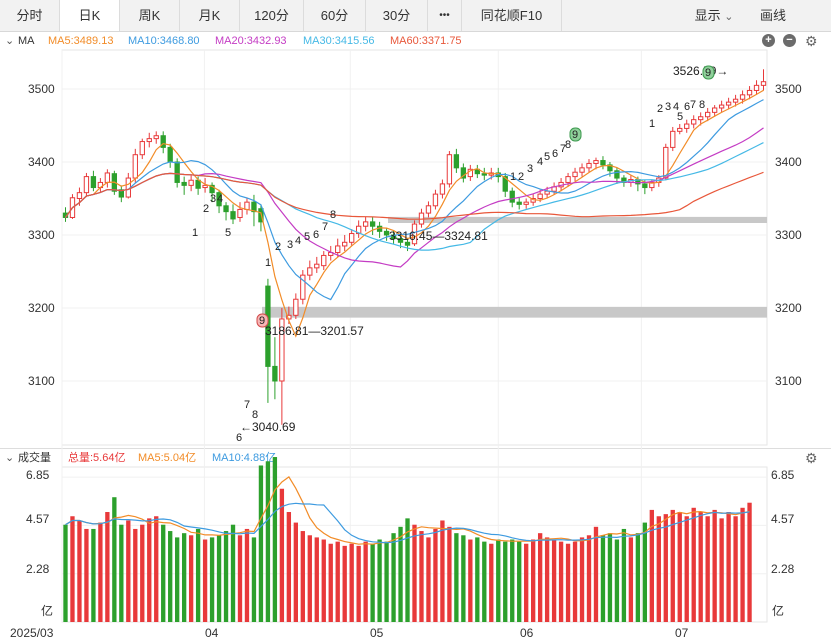 The width and height of the screenshot is (831, 644). I want to click on plus-icon: +, so click(768, 40).